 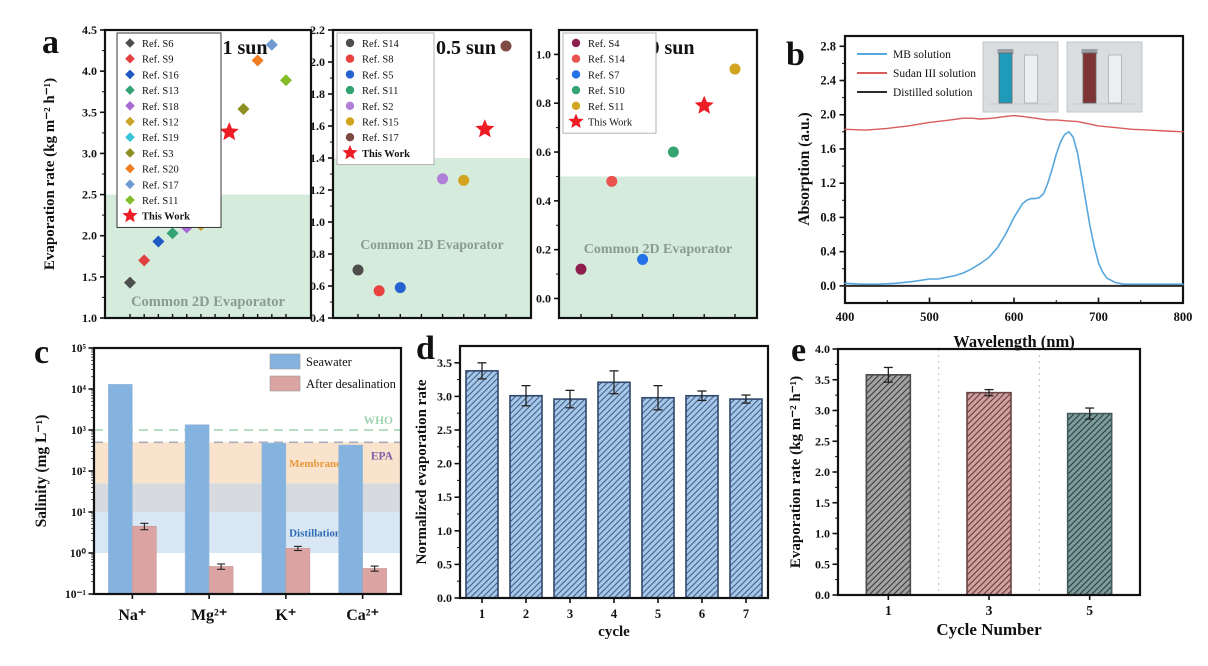 What do you see at coordinates (42, 352) in the screenshot?
I see `panel-letter-c: c` at bounding box center [42, 352].